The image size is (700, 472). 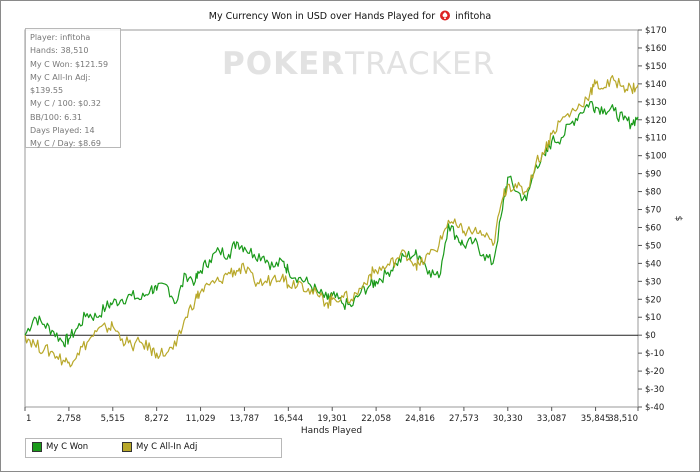 What do you see at coordinates (65, 144) in the screenshot?
I see `stat-per-day: My C / Day: $8.69` at bounding box center [65, 144].